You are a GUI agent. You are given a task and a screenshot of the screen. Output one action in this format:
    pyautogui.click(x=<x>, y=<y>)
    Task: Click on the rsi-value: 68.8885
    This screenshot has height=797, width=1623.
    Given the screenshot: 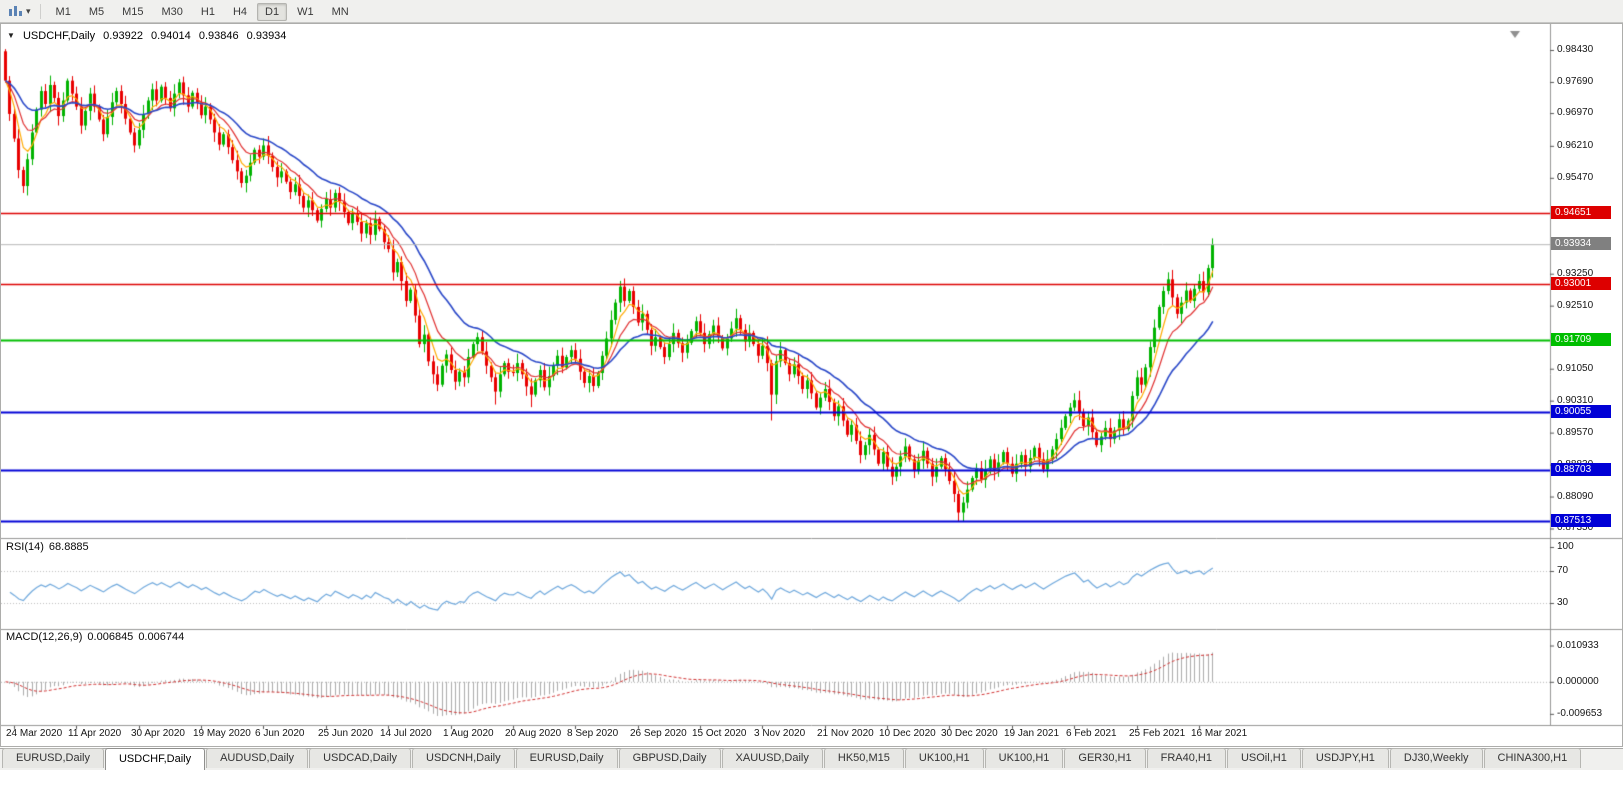 What is the action you would take?
    pyautogui.click(x=68, y=547)
    